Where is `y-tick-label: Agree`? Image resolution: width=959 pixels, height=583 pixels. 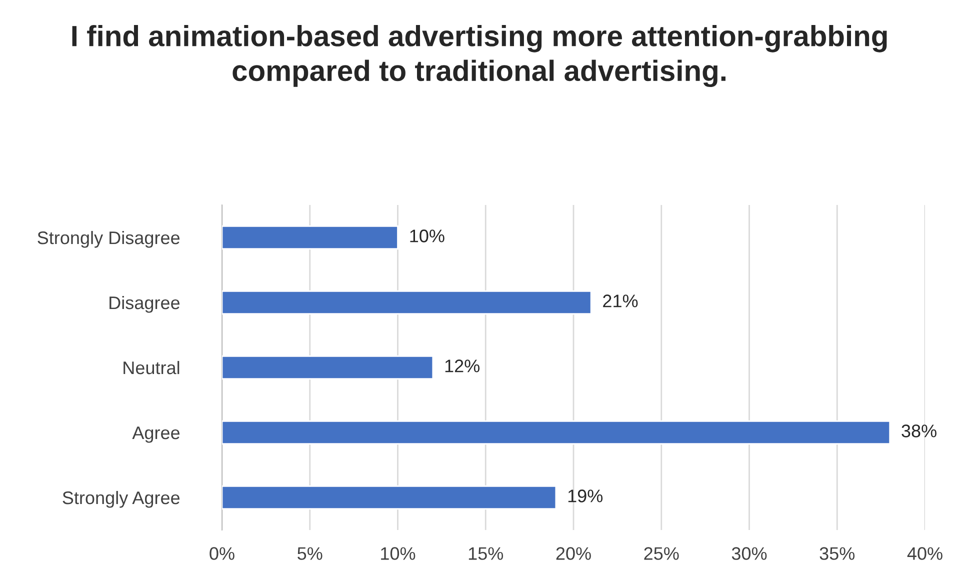
y-tick-label: Agree is located at coordinates (156, 434).